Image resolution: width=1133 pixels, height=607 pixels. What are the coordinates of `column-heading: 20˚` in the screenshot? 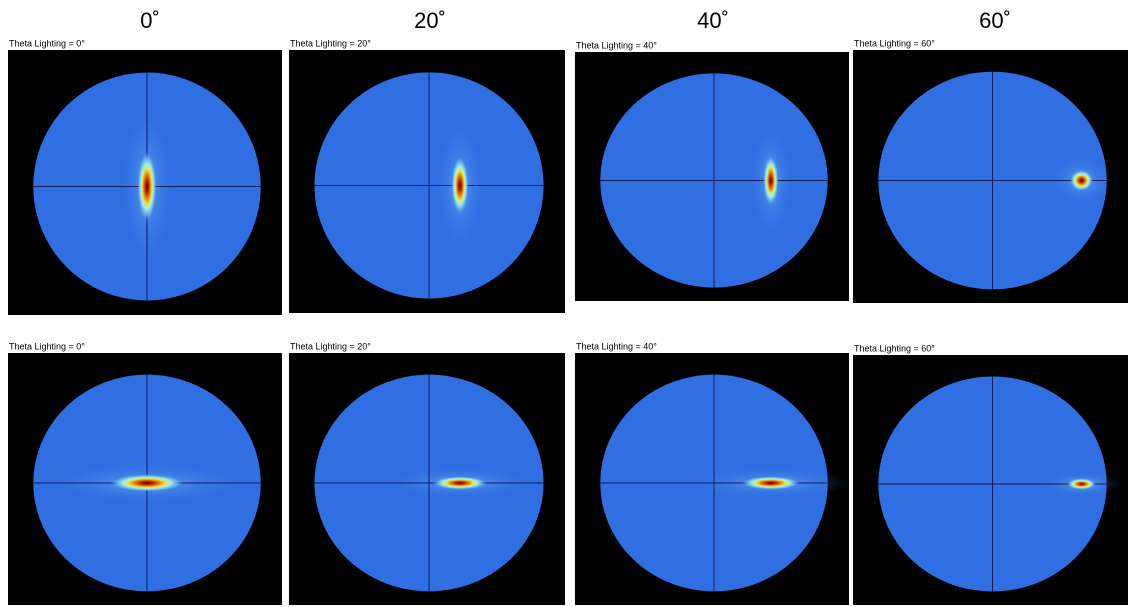 It's located at (430, 20).